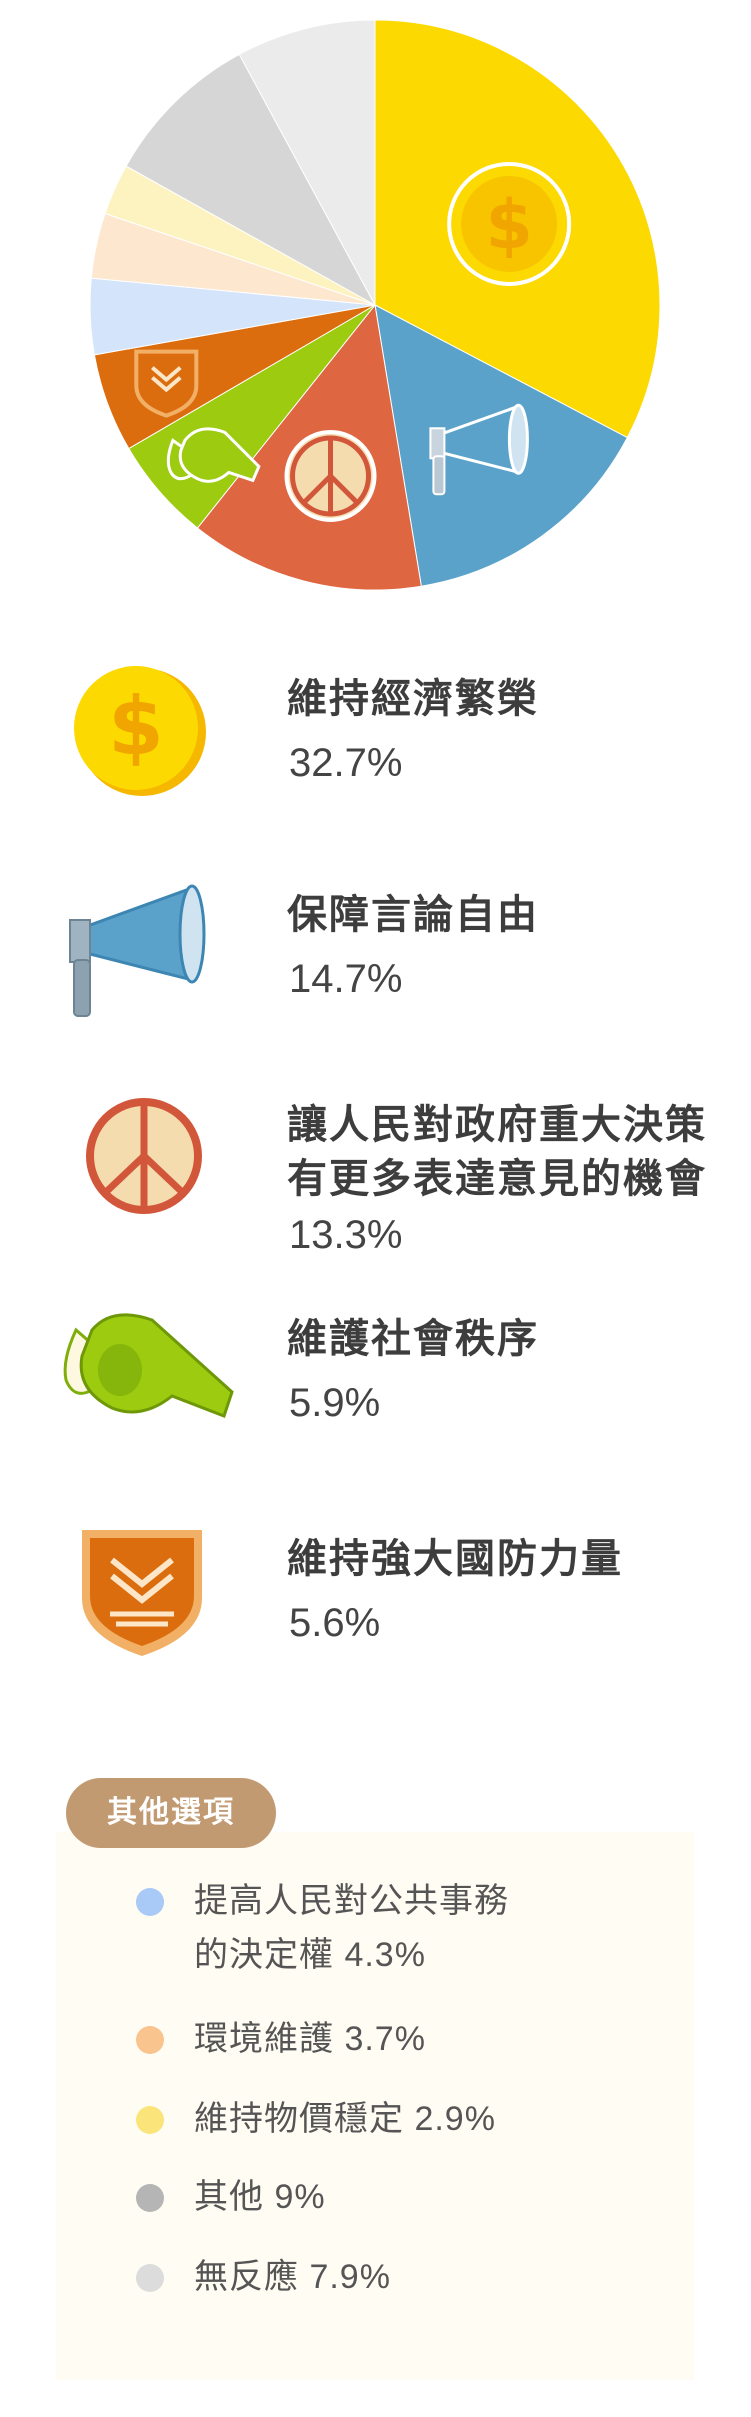 The image size is (751, 2417). What do you see at coordinates (413, 699) in the screenshot?
I see `legend-label: 維持經濟繁榮` at bounding box center [413, 699].